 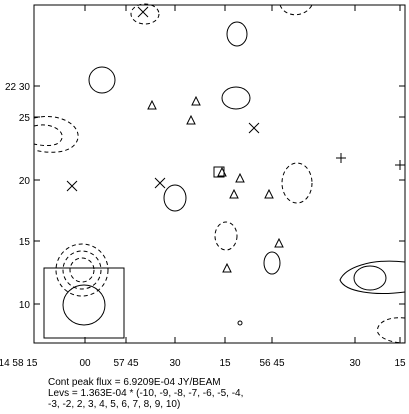 What do you see at coordinates (85, 363) in the screenshot?
I see `x-tick-label: 00` at bounding box center [85, 363].